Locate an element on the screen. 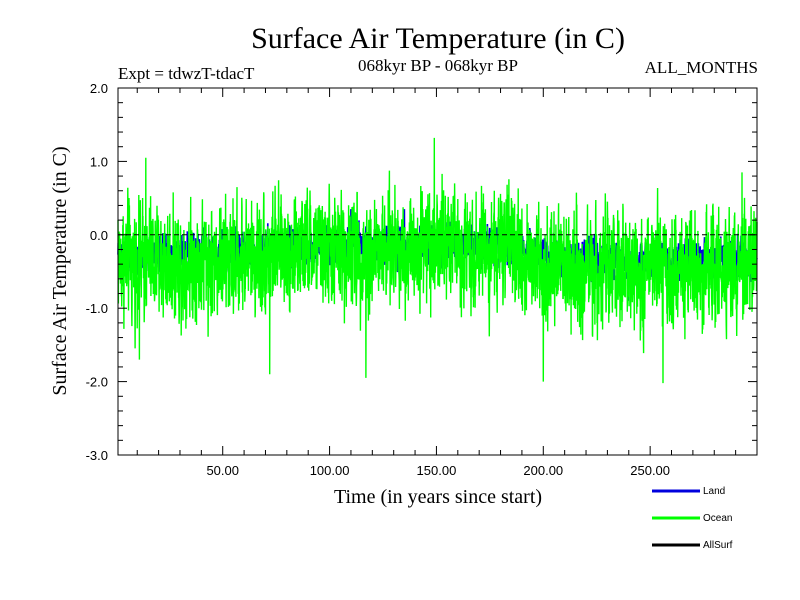 The width and height of the screenshot is (800, 600). y-tick-label: -1.0 is located at coordinates (97, 308).